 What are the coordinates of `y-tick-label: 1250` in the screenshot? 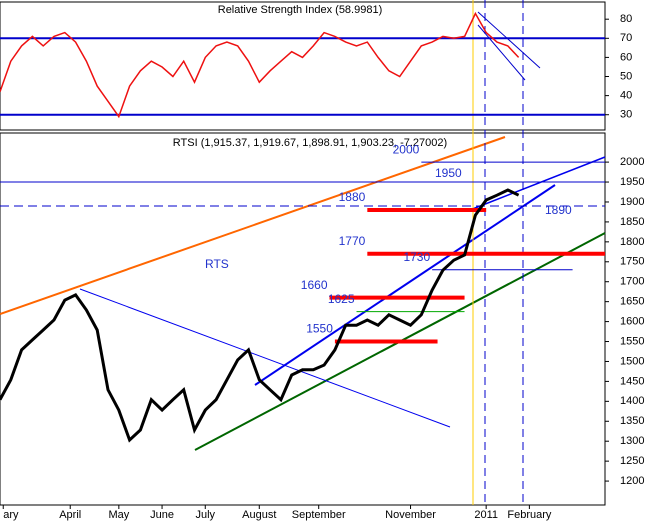 It's located at (632, 461).